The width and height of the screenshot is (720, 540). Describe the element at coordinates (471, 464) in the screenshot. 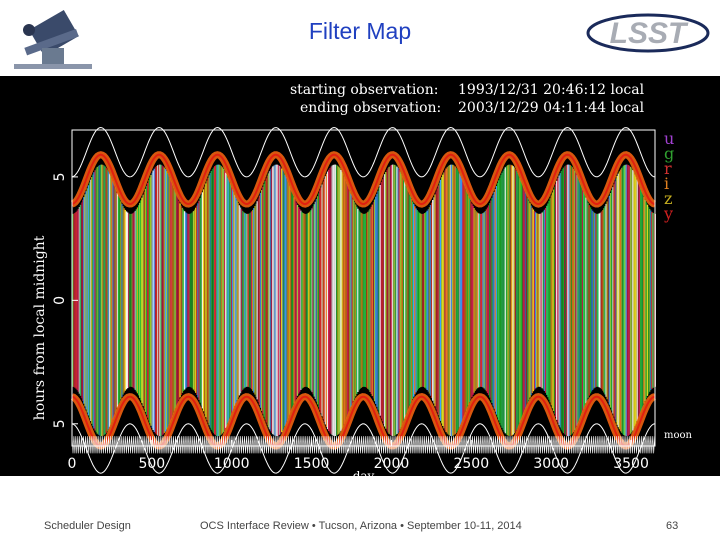

I see `x-tick-label: 2500` at that location.